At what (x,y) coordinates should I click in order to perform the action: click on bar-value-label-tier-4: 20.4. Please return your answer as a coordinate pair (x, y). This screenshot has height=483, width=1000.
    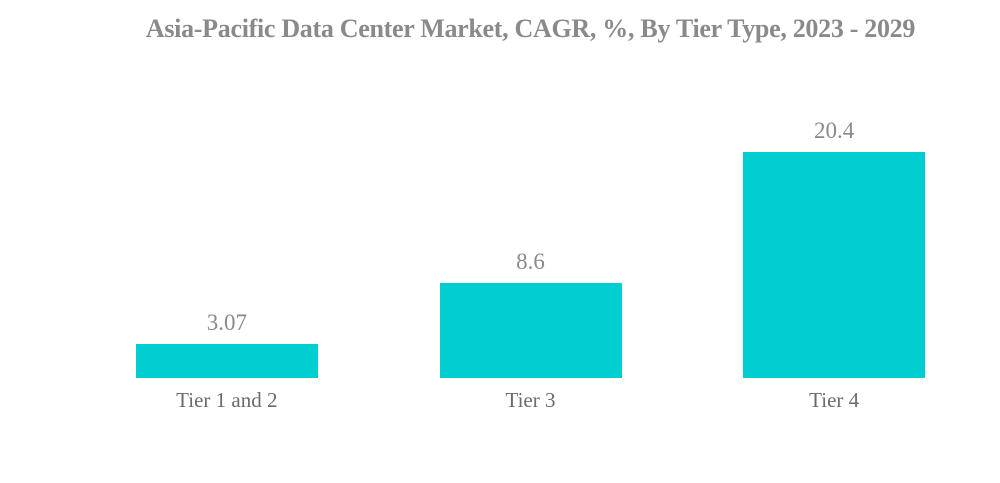
    Looking at the image, I should click on (834, 130).